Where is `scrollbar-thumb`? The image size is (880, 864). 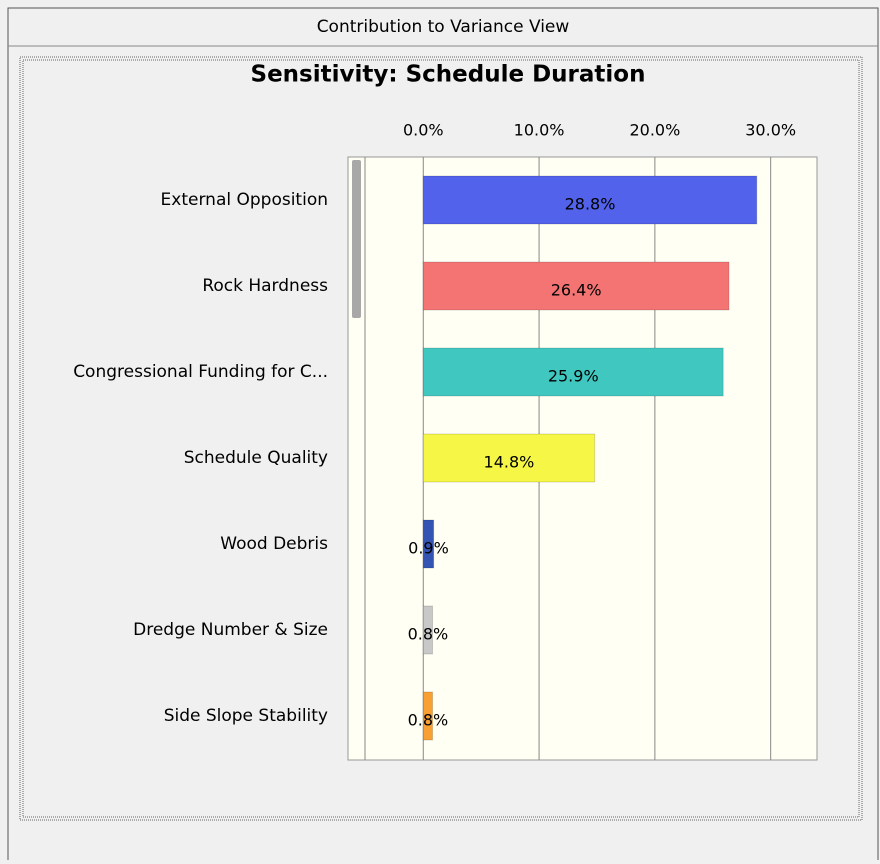 scrollbar-thumb is located at coordinates (356, 239).